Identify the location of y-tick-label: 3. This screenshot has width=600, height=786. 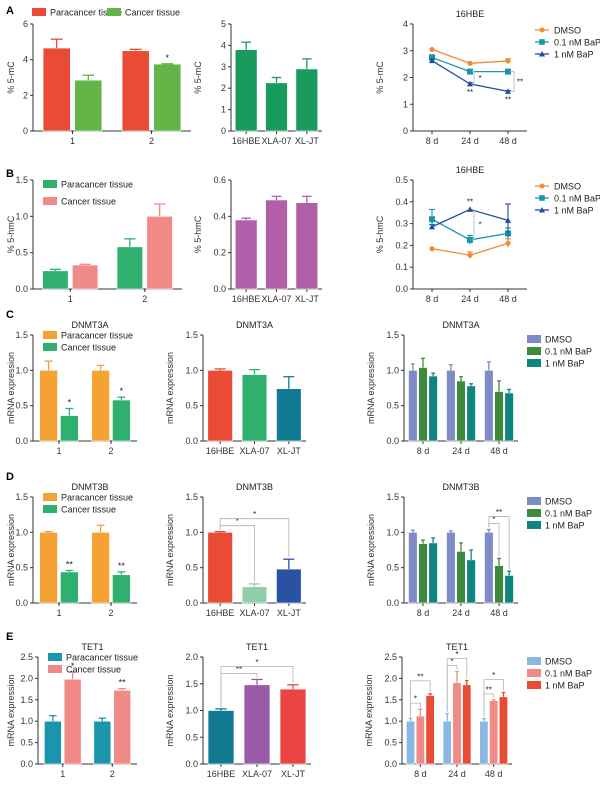
(405, 51).